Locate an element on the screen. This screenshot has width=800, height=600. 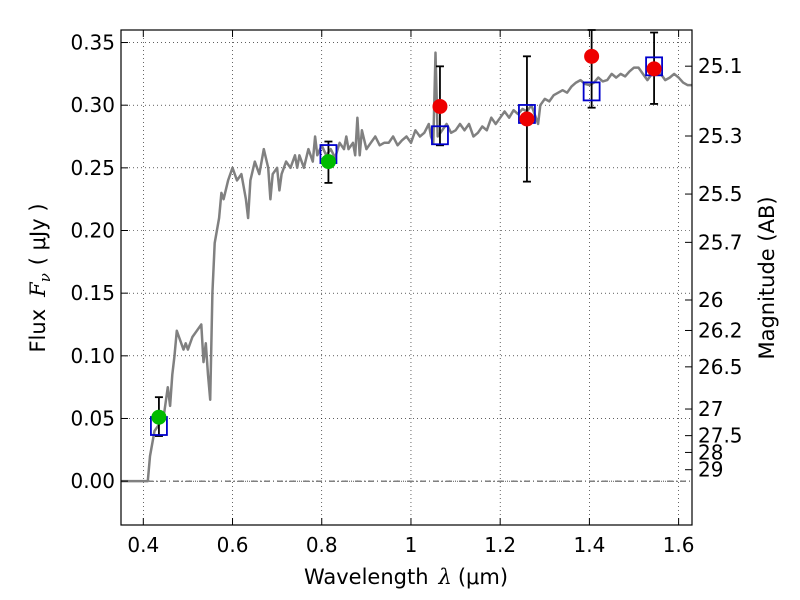
x-label-unit: (μm) is located at coordinates (483, 577).